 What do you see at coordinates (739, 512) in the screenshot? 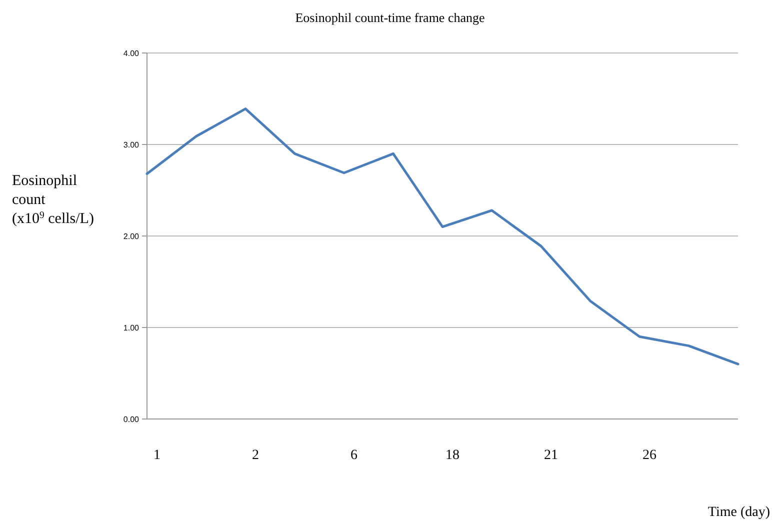
I see `x-axis-title: Time (day)` at bounding box center [739, 512].